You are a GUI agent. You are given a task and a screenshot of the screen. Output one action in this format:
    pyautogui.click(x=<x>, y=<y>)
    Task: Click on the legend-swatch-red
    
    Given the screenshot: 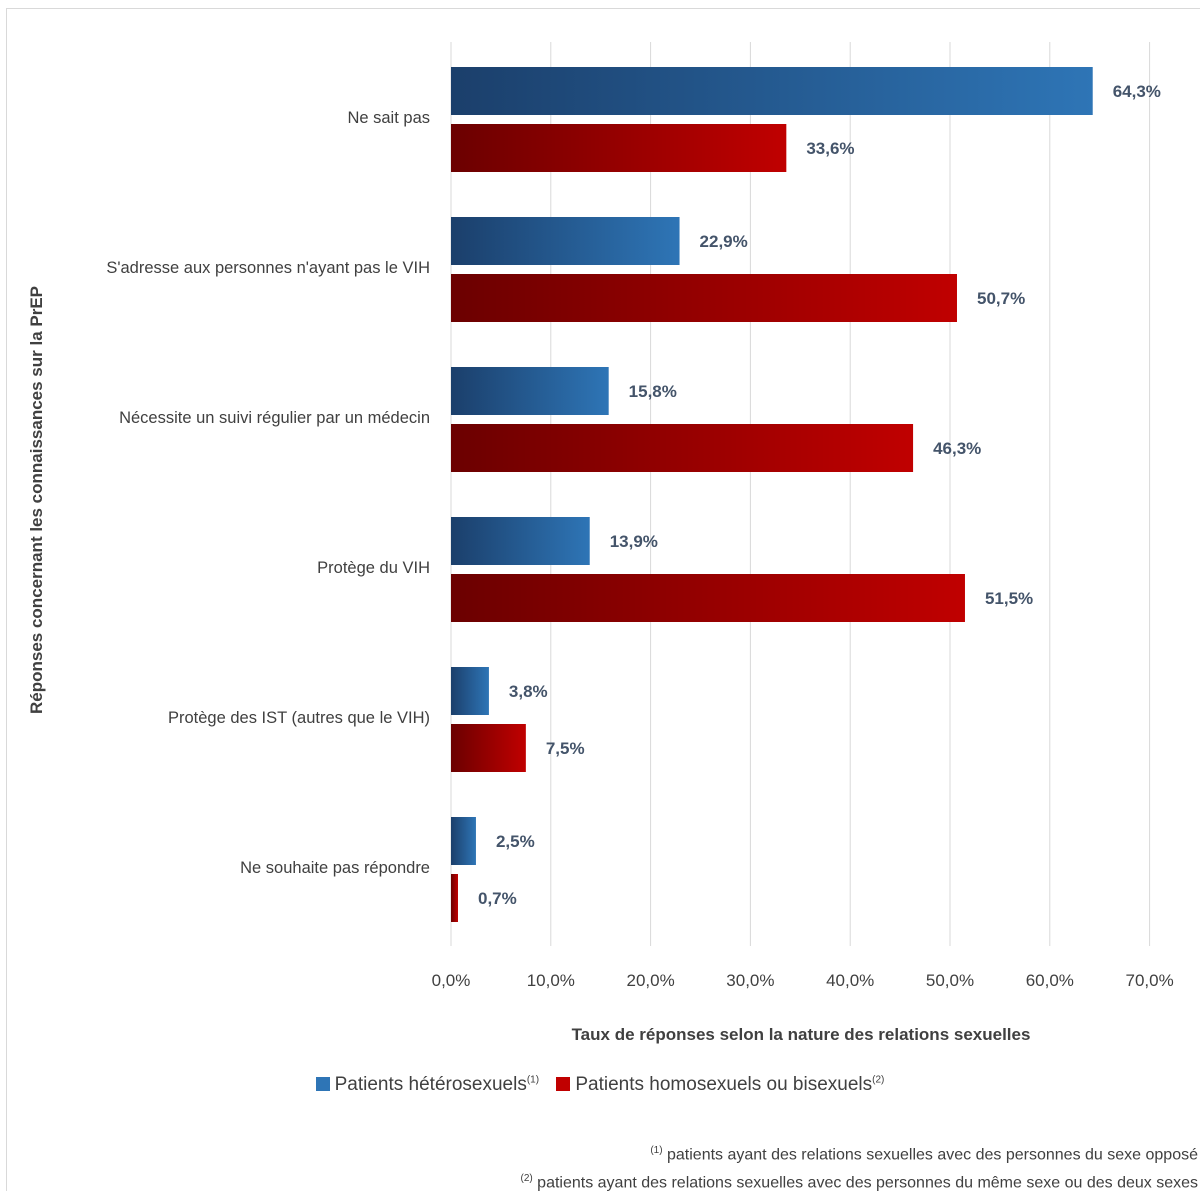 What is the action you would take?
    pyautogui.click(x=563, y=1084)
    